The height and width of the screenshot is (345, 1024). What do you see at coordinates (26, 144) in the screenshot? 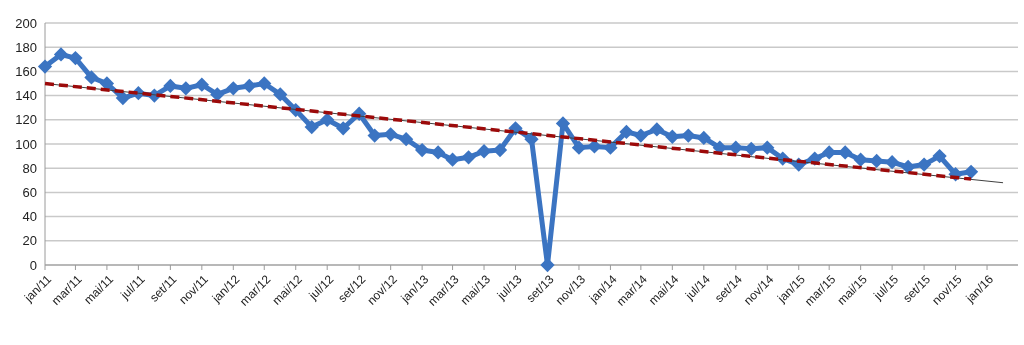
I see `y-tick-label: 100` at bounding box center [26, 144].